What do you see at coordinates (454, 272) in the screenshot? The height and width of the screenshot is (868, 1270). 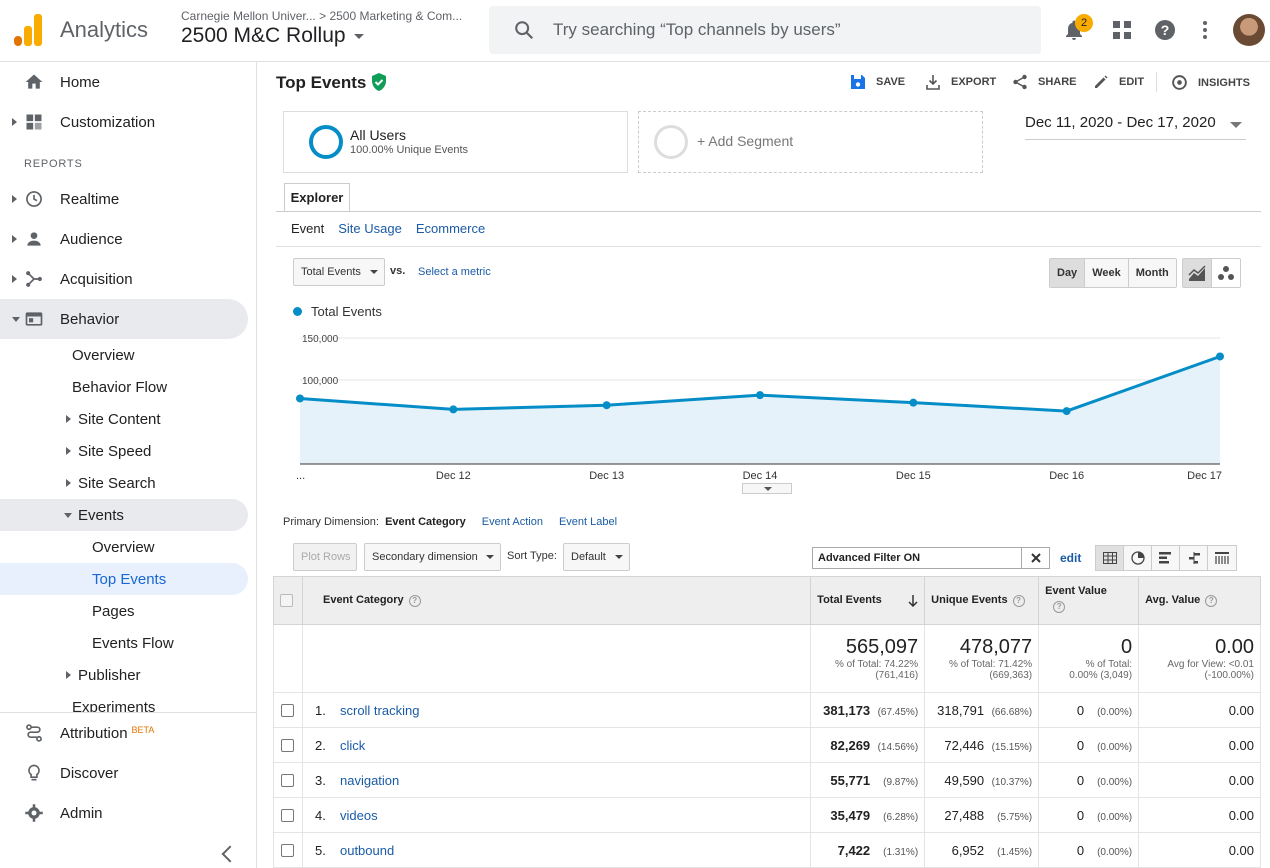 I see `select-metric-link: Select a metric` at bounding box center [454, 272].